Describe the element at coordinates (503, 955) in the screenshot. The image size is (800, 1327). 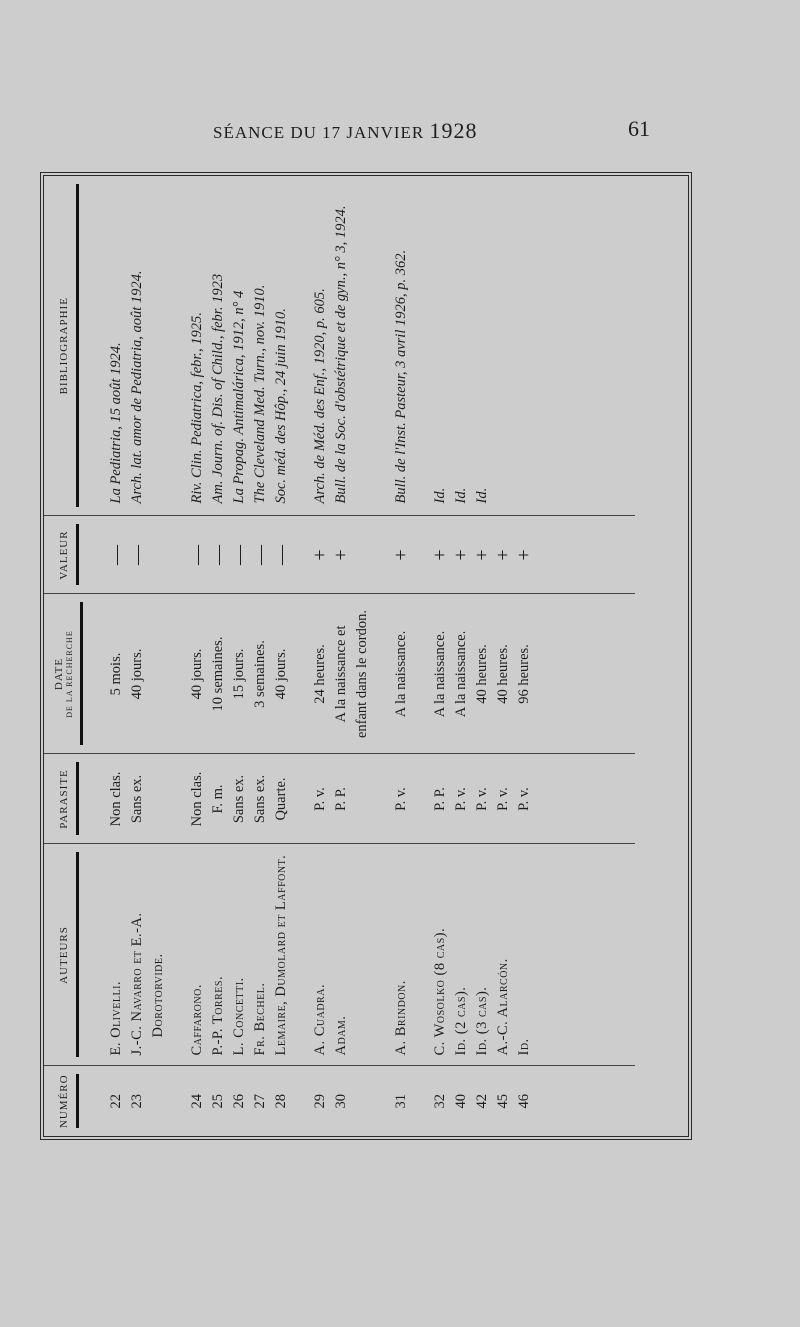
I see `cell-auteurs: A.-C. Alarcón.` at that location.